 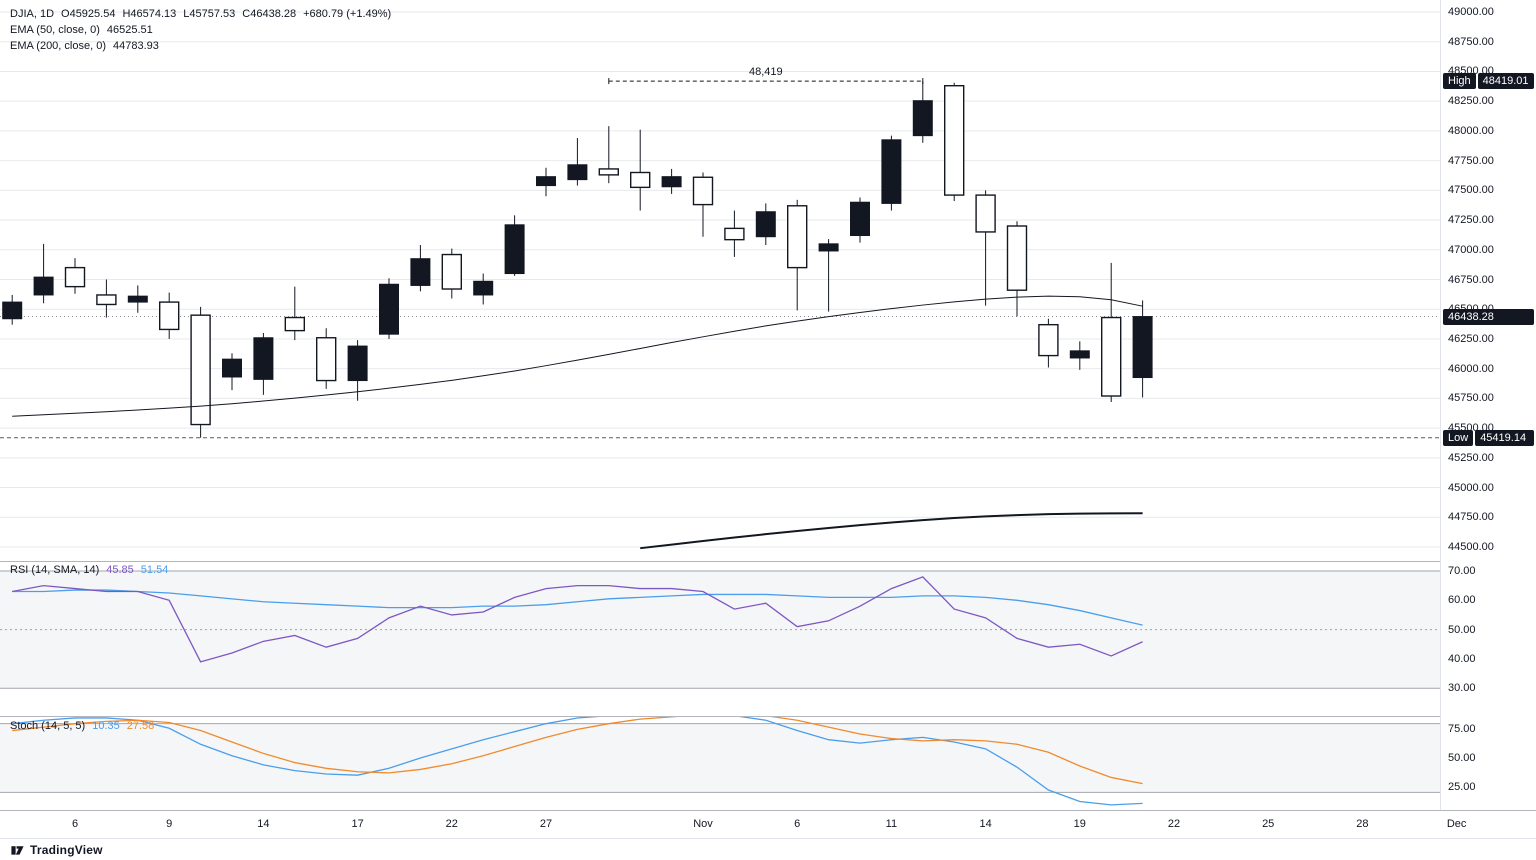 I want to click on price-axis-label: 46750.00, so click(x=1471, y=279).